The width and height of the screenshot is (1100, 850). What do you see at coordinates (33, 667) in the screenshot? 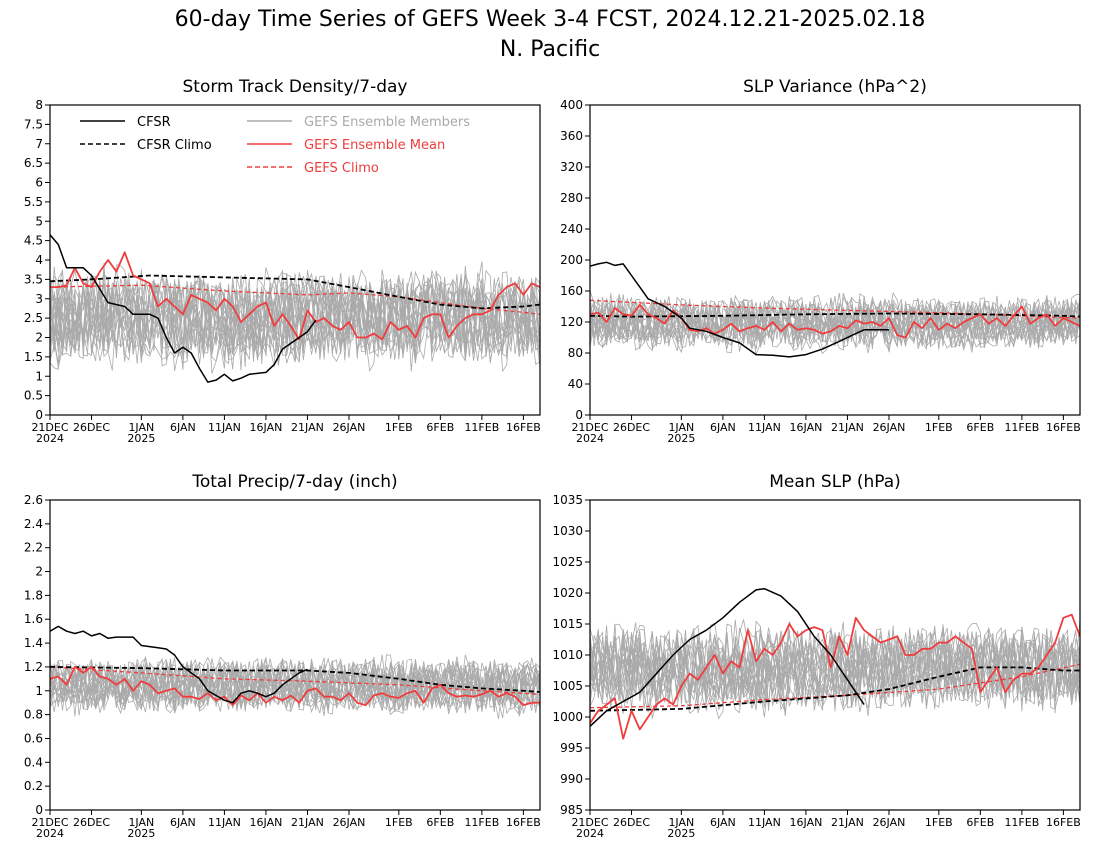
I see `y-tick-label: 1.2` at bounding box center [33, 667].